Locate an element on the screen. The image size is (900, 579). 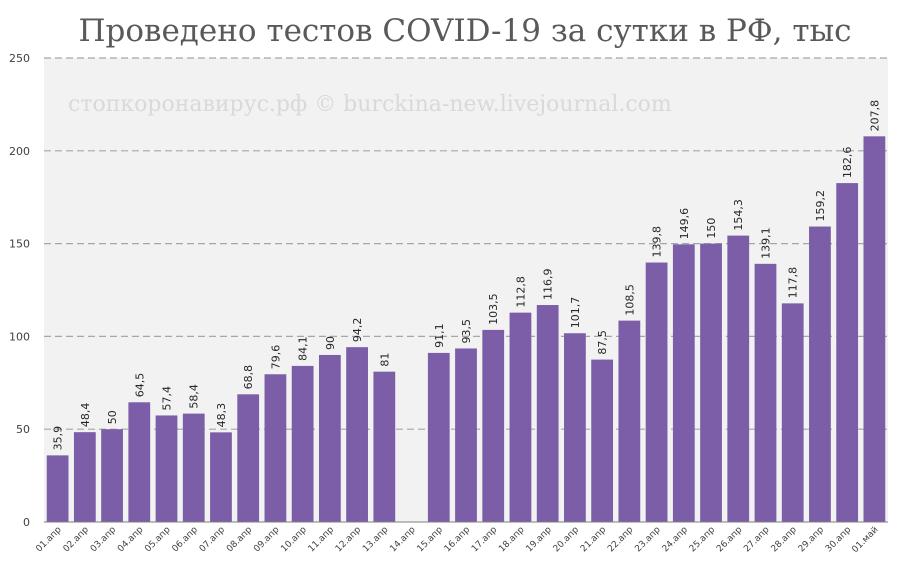
data-label: 35,9 is located at coordinates (58, 438).